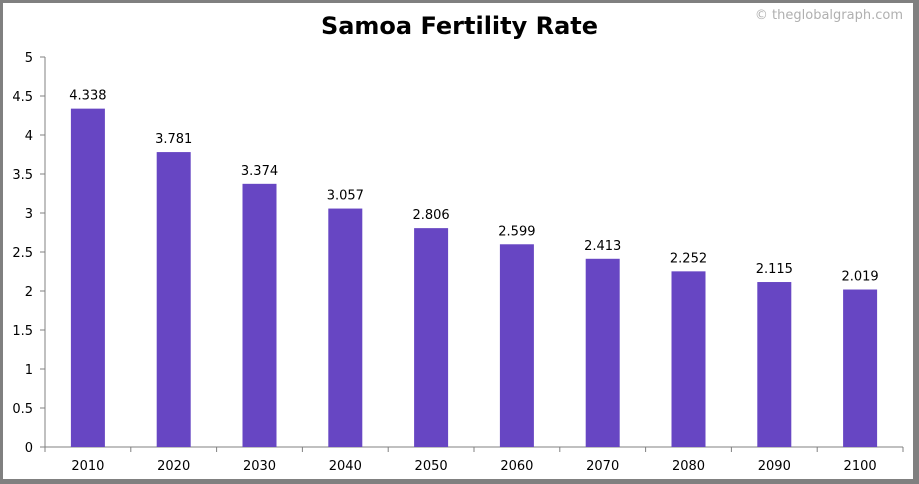 Image resolution: width=919 pixels, height=484 pixels. What do you see at coordinates (29, 136) in the screenshot?
I see `y-tick-label: 4` at bounding box center [29, 136].